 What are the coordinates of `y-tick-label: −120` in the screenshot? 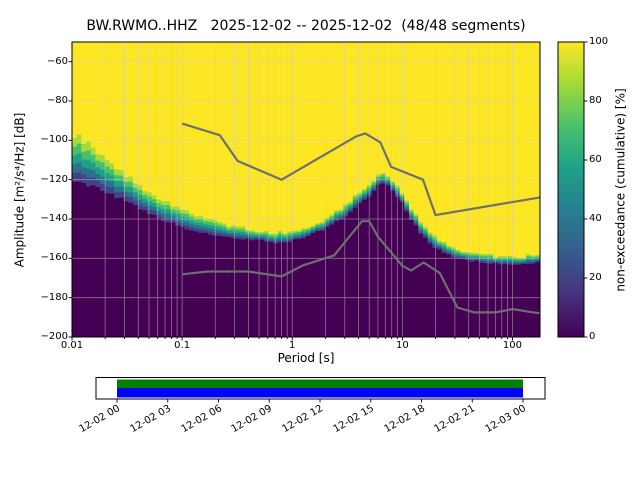 It's located at (54, 179).